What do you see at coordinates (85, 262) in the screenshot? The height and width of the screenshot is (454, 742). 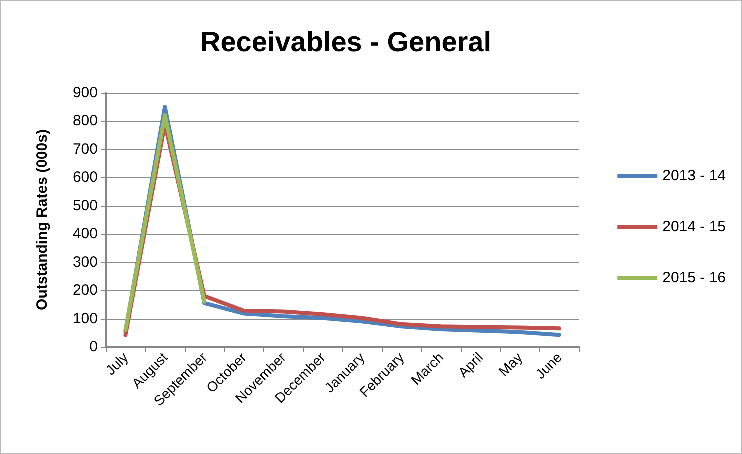 I see `y-tick-label: 300` at bounding box center [85, 262].